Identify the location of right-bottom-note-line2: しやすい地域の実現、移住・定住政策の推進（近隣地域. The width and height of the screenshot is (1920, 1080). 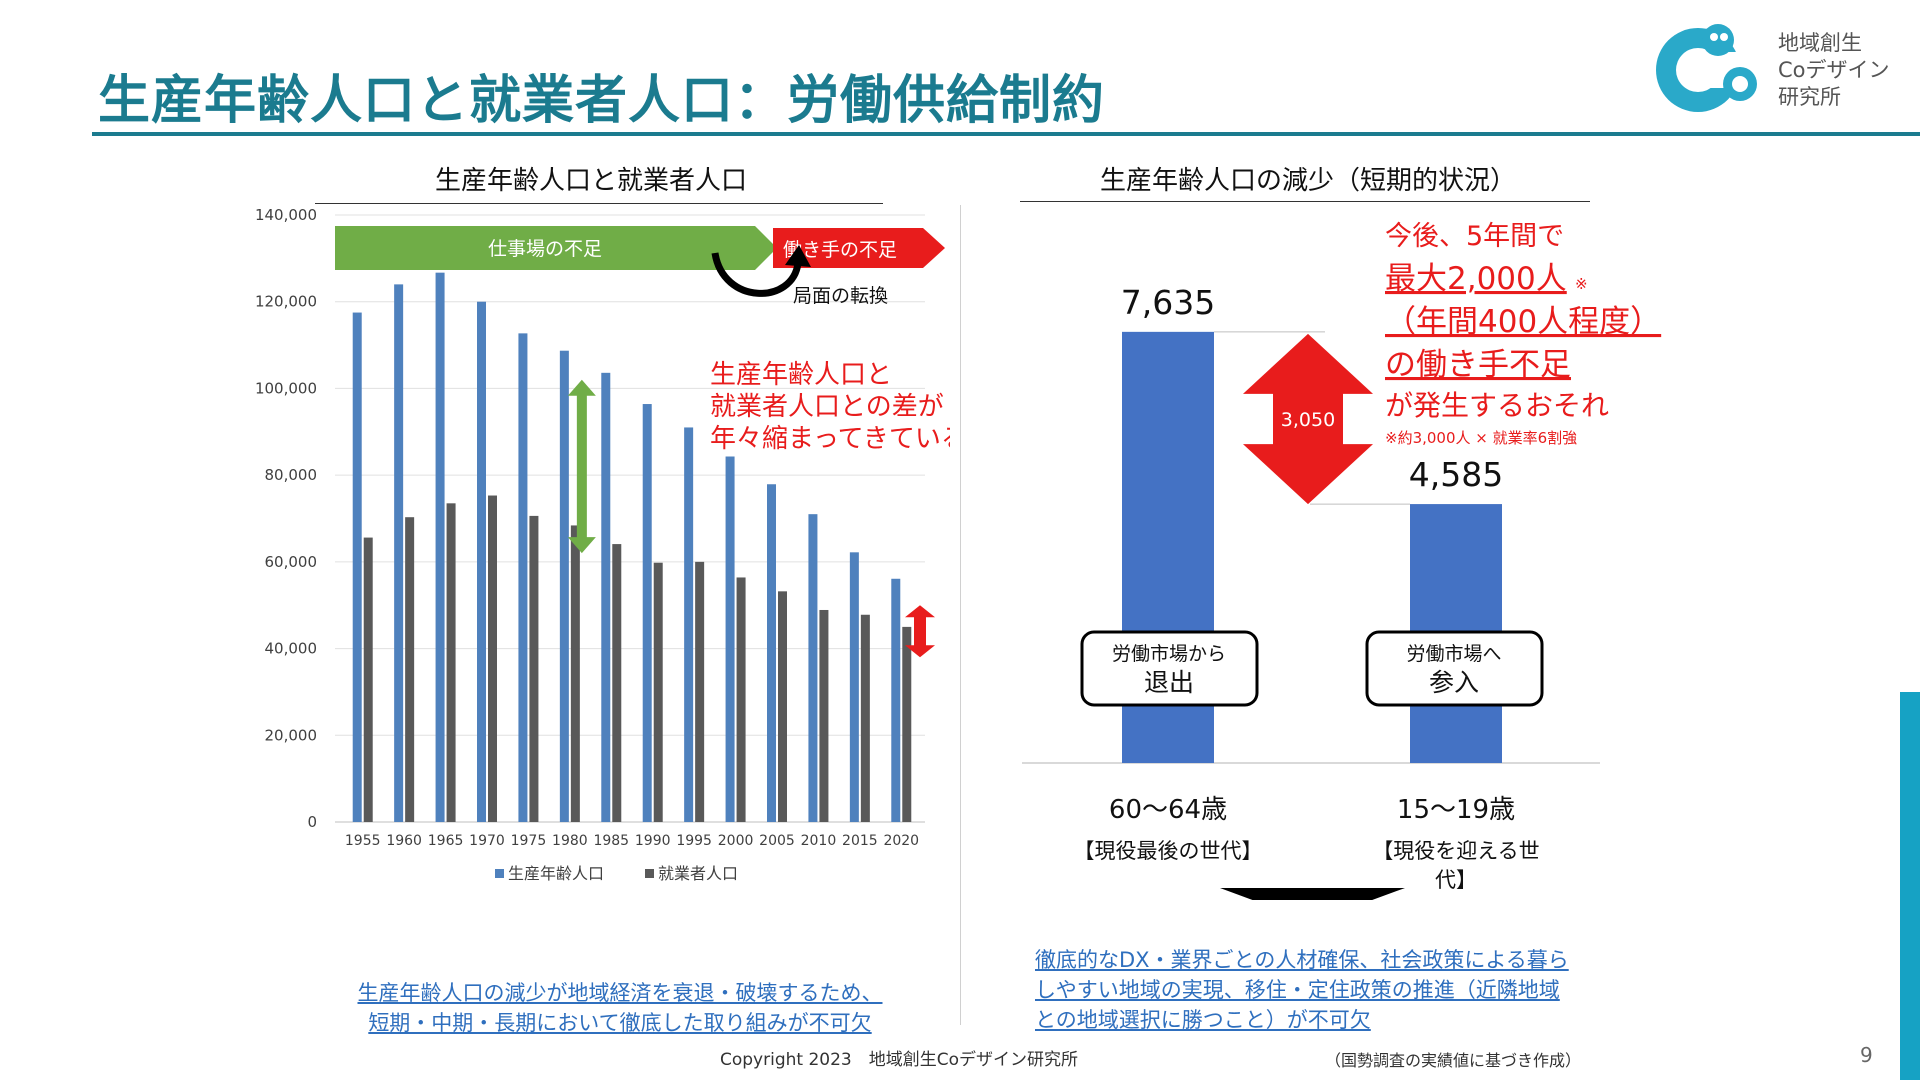
(1297, 990).